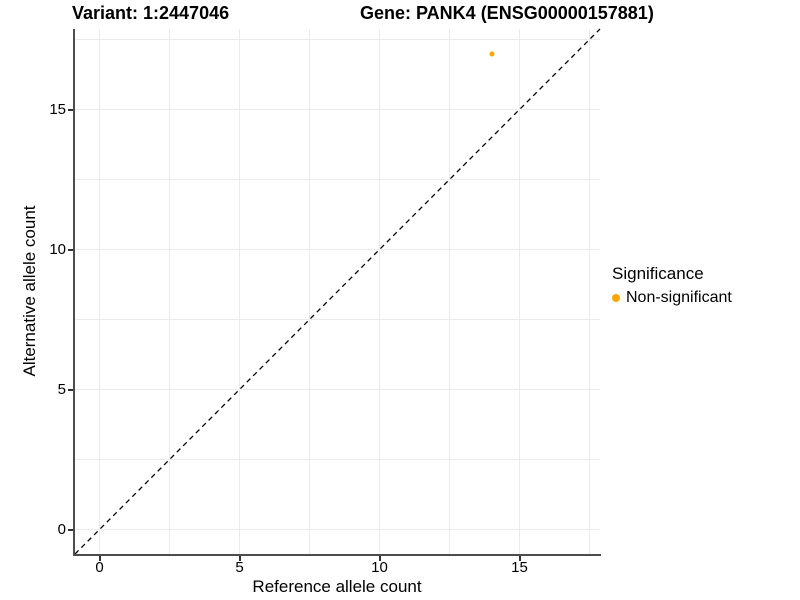 This screenshot has height=600, width=800. What do you see at coordinates (99, 567) in the screenshot?
I see `x-axis-tick-label: 0` at bounding box center [99, 567].